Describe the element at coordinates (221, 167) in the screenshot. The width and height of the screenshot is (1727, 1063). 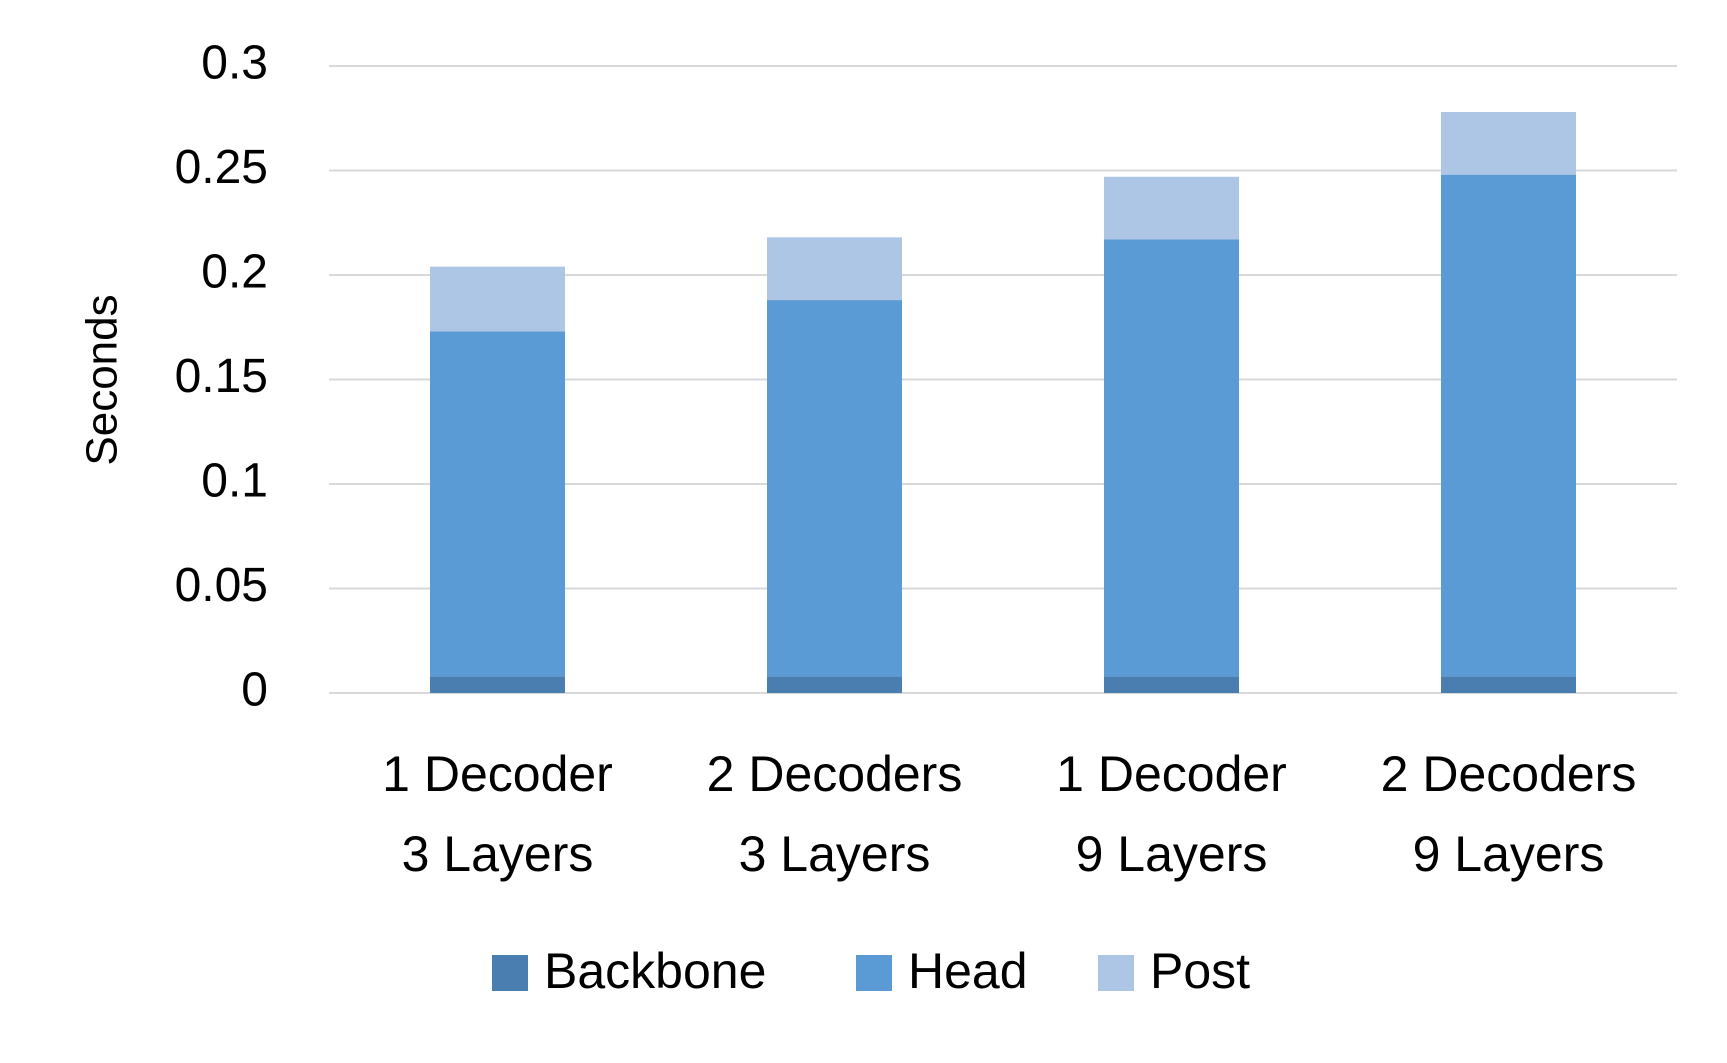
I see `y-tick-label: 0.25` at that location.